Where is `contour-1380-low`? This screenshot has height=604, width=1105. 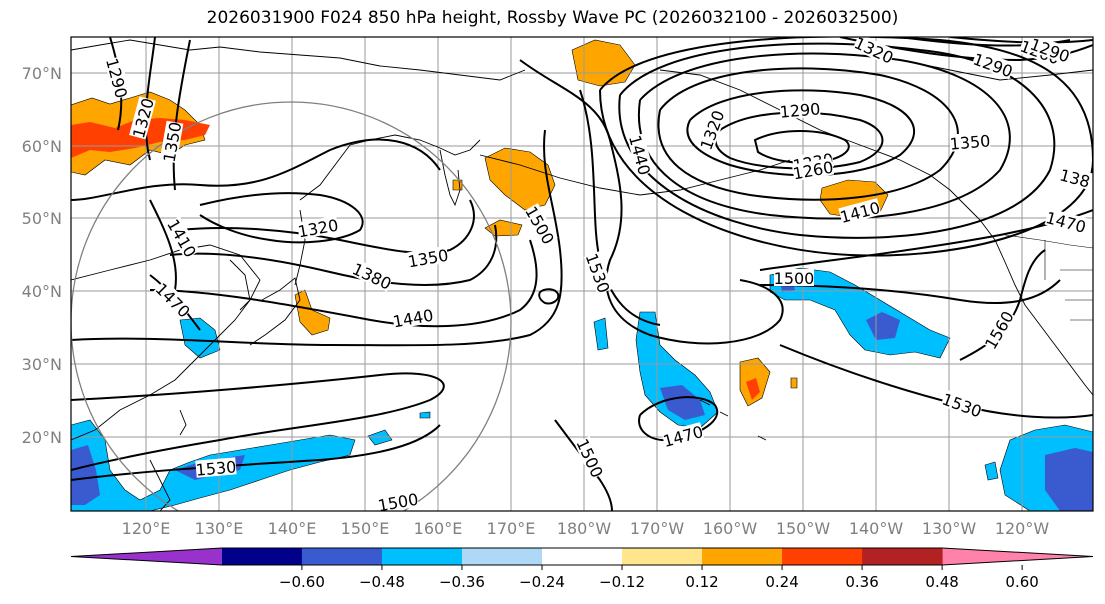 contour-1380-low is located at coordinates (837, 140).